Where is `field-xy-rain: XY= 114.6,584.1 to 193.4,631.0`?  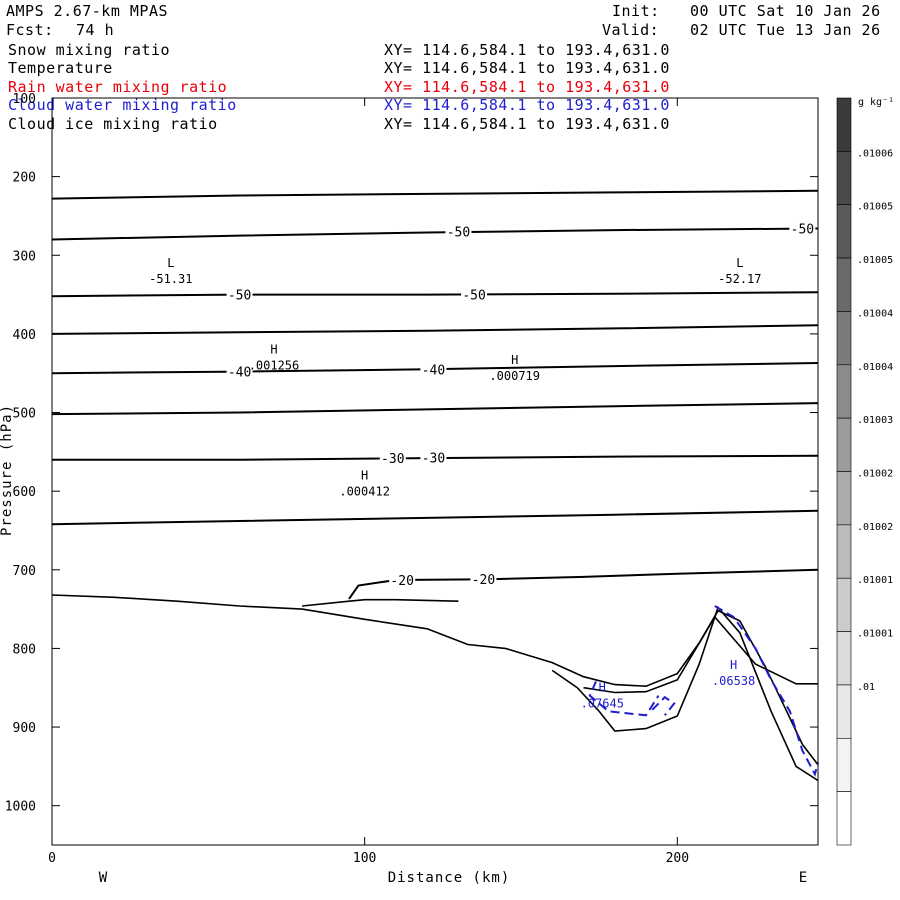
field-xy-rain: XY= 114.6,584.1 to 193.4,631.0 is located at coordinates (527, 87).